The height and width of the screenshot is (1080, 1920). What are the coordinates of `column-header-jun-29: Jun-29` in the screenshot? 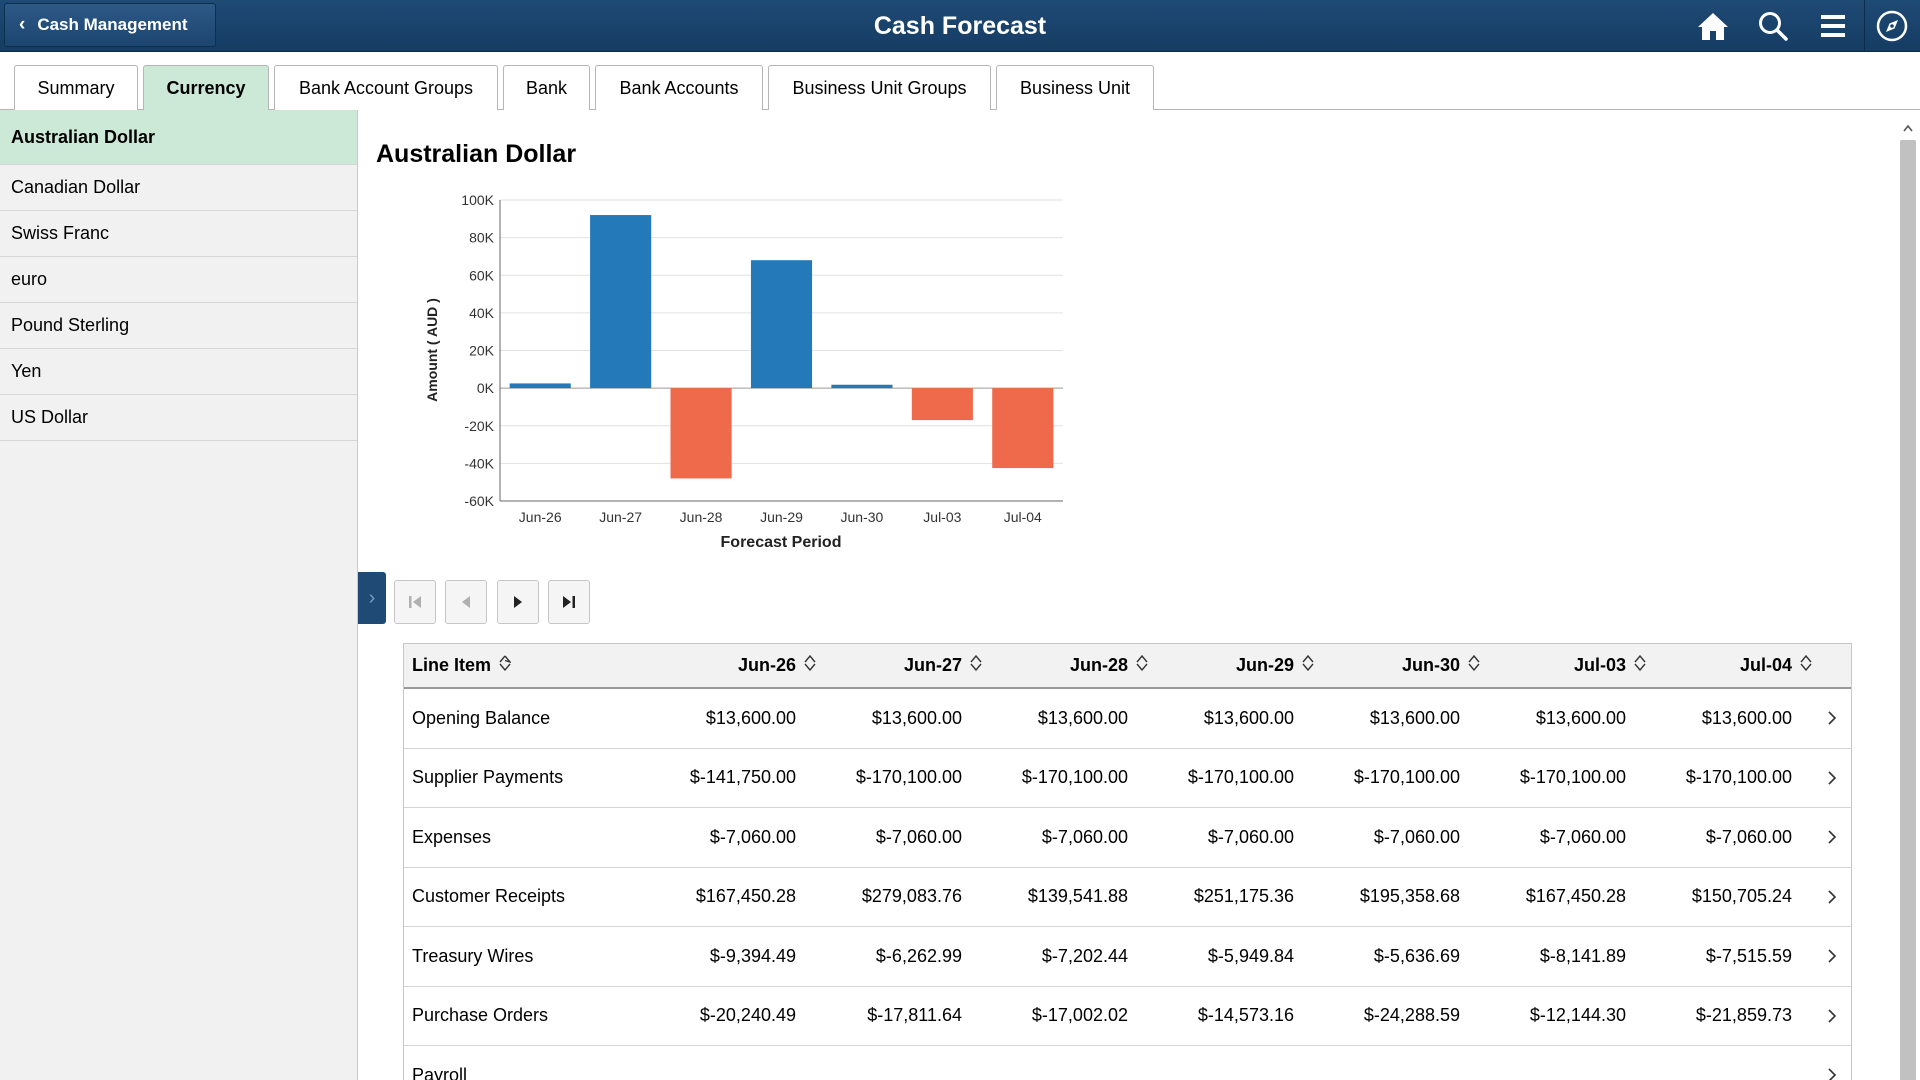 It's located at (1239, 665).